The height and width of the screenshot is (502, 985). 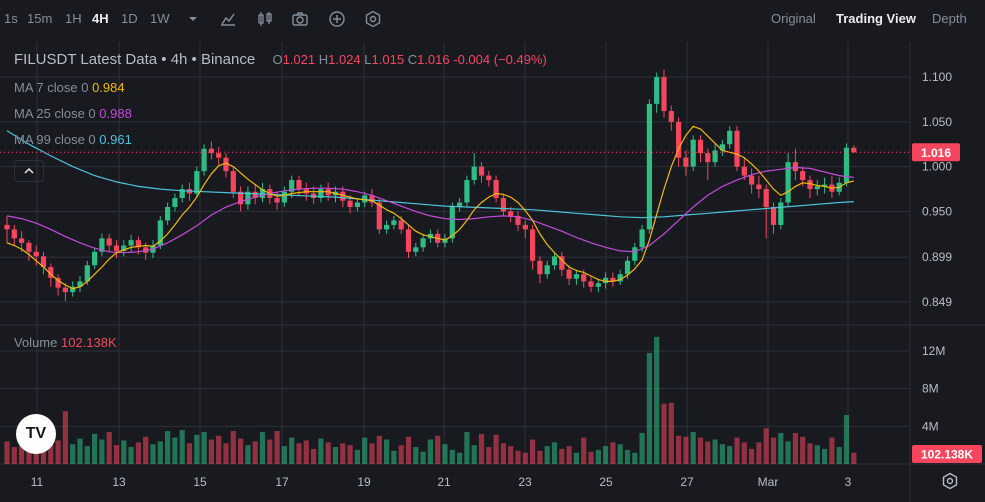 What do you see at coordinates (433, 59) in the screenshot?
I see `close-value: 1.016` at bounding box center [433, 59].